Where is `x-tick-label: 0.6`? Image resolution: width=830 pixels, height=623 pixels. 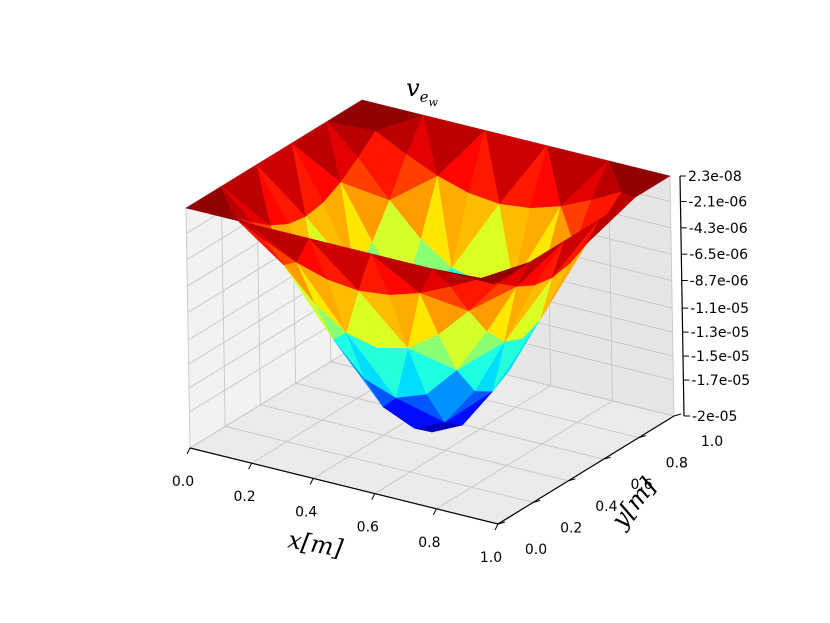 x-tick-label: 0.6 is located at coordinates (368, 528).